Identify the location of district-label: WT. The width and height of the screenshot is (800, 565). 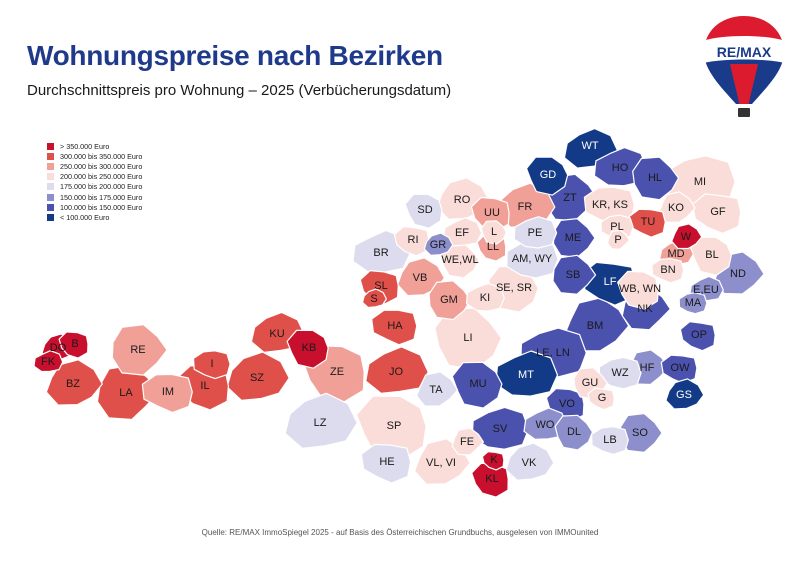
(589, 146).